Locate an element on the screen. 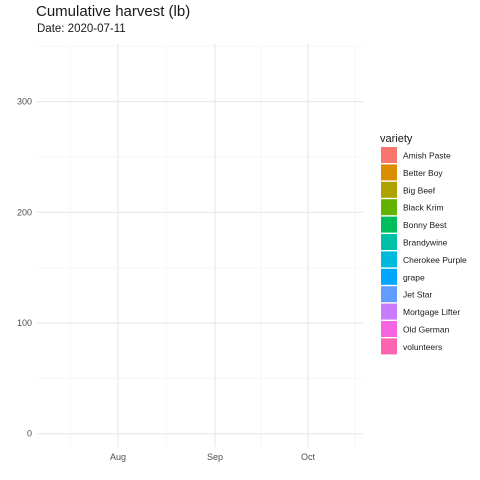 The width and height of the screenshot is (480, 480). chart-subtitle: Date: 2020-07-11 is located at coordinates (81, 29).